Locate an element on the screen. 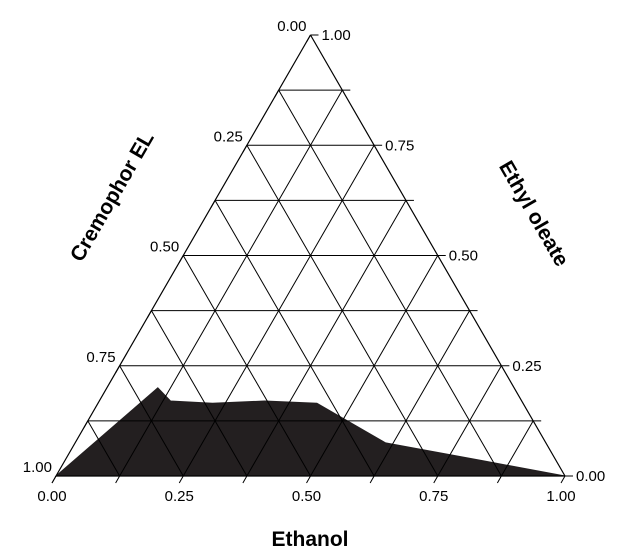 The height and width of the screenshot is (554, 623). axis-title-left: Cremophor EL is located at coordinates (112, 197).